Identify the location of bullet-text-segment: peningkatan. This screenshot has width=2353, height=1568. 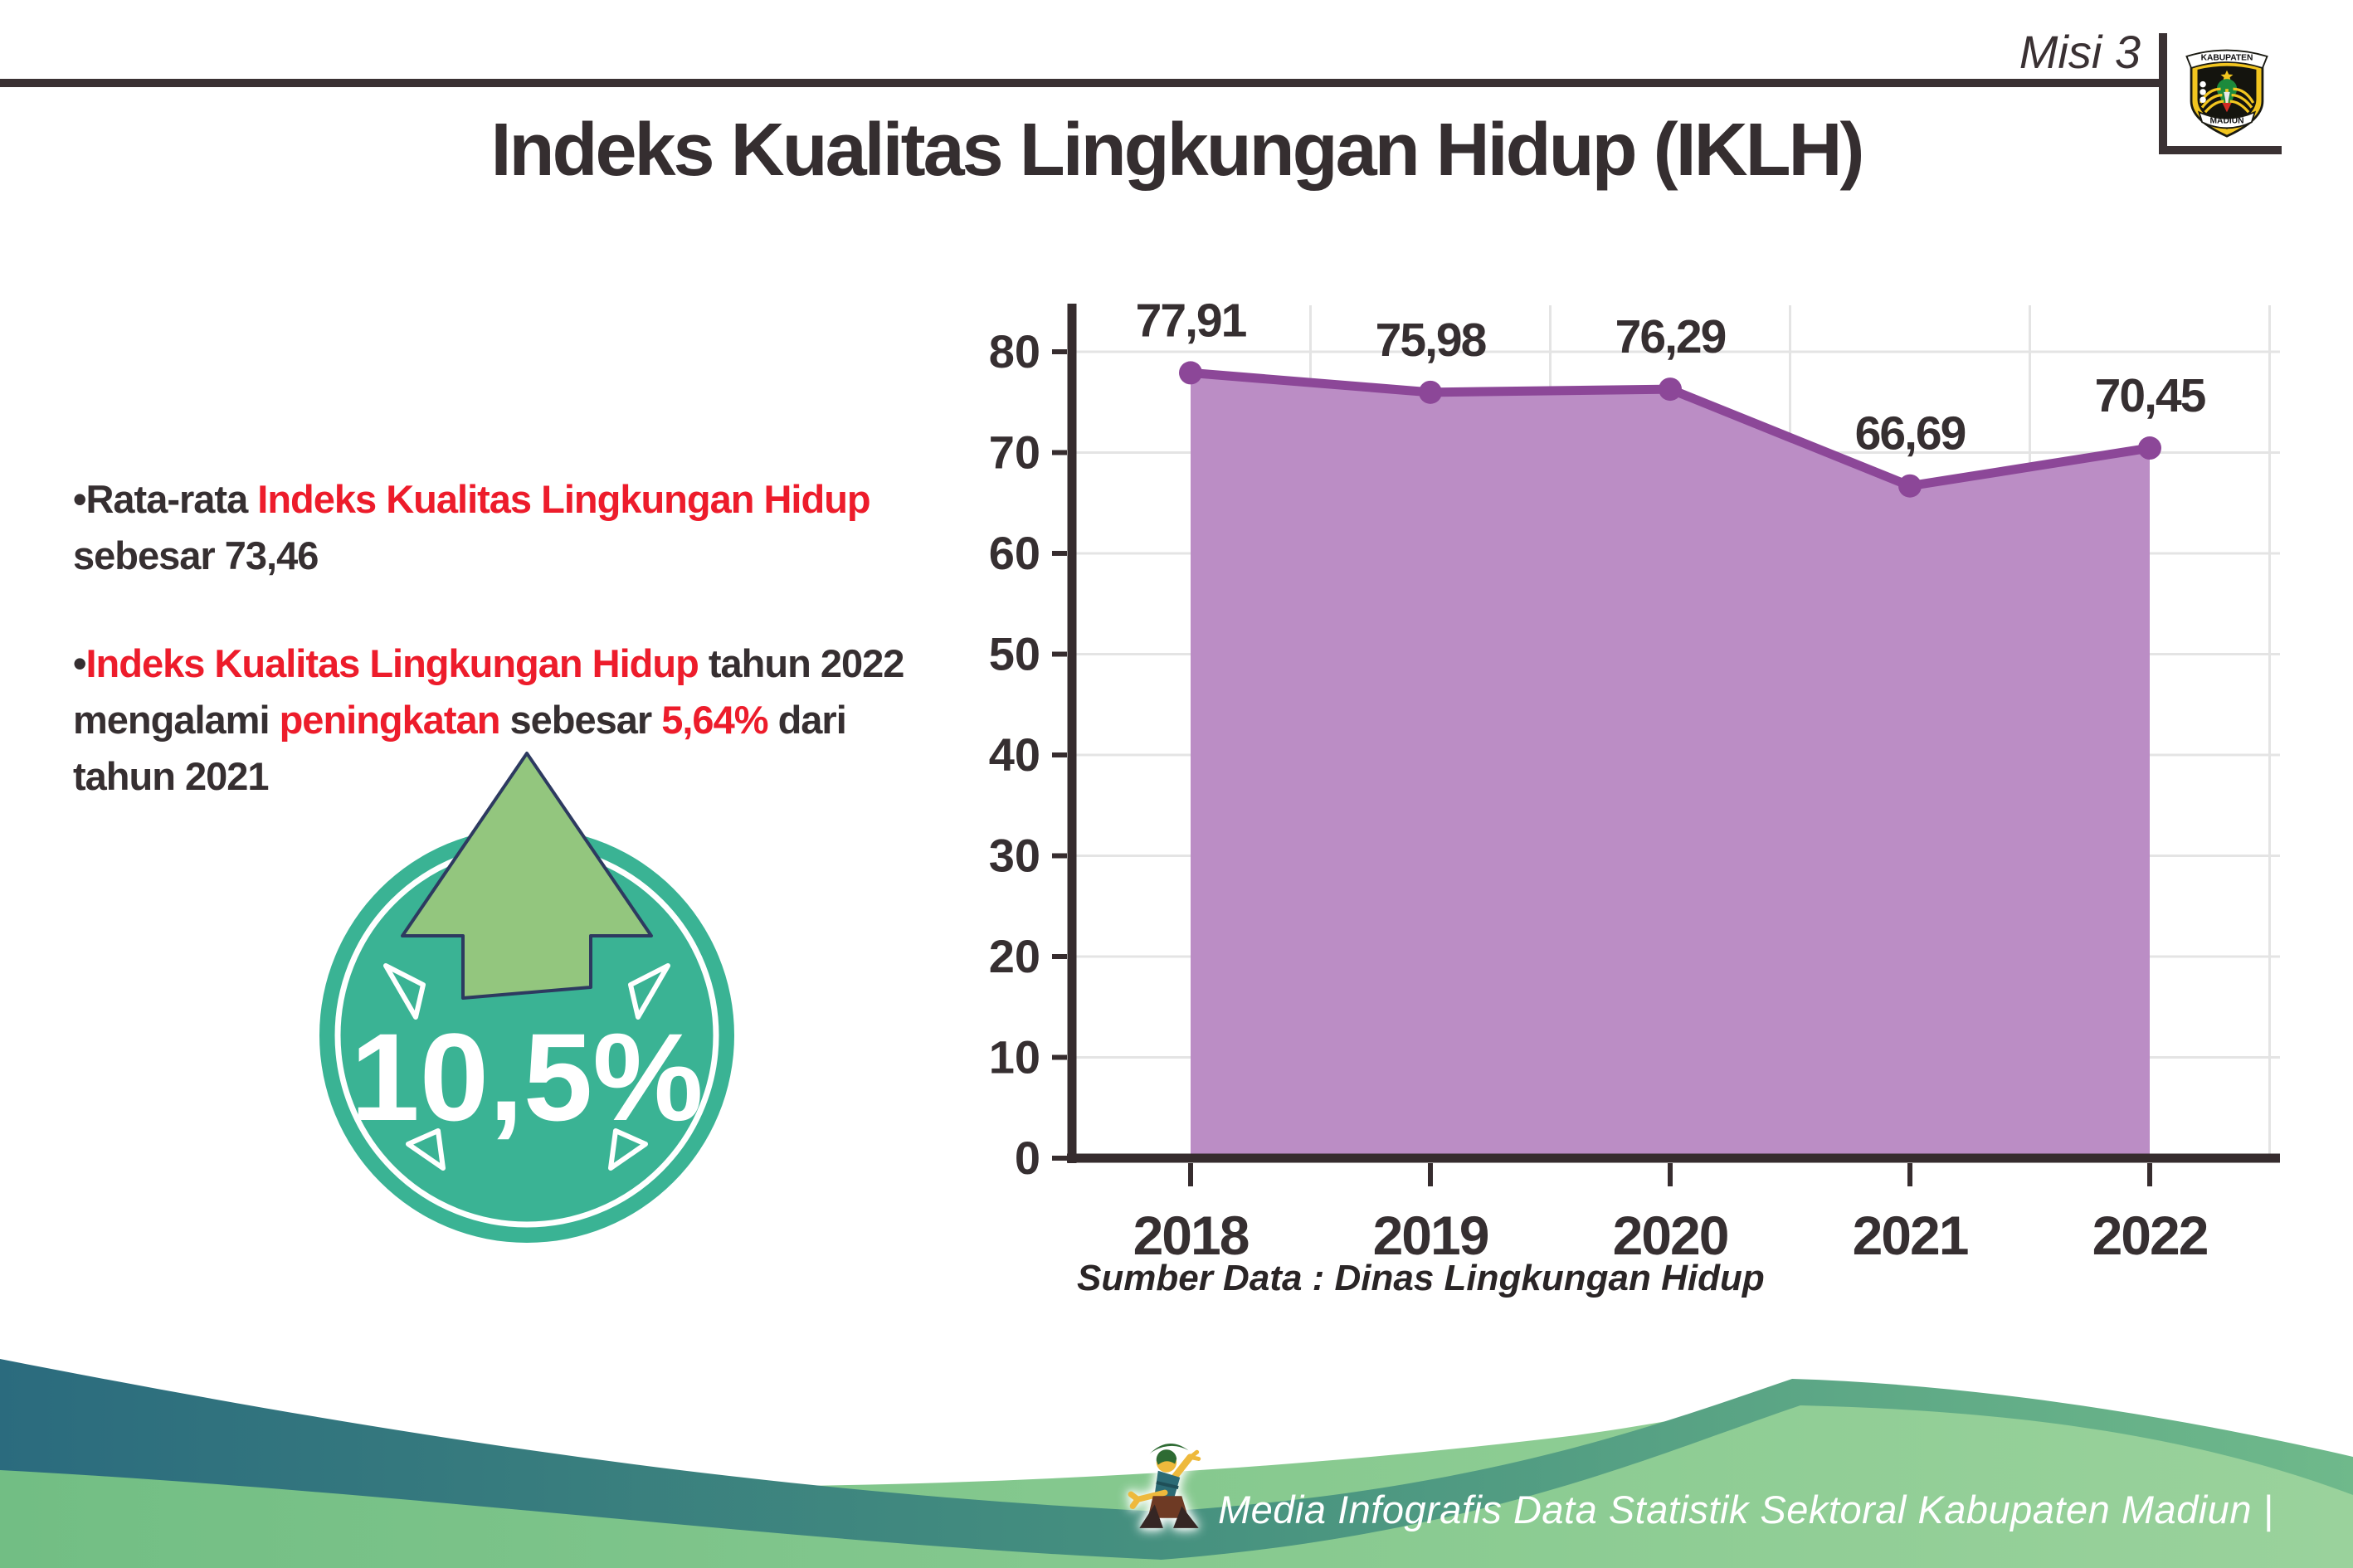
(390, 720).